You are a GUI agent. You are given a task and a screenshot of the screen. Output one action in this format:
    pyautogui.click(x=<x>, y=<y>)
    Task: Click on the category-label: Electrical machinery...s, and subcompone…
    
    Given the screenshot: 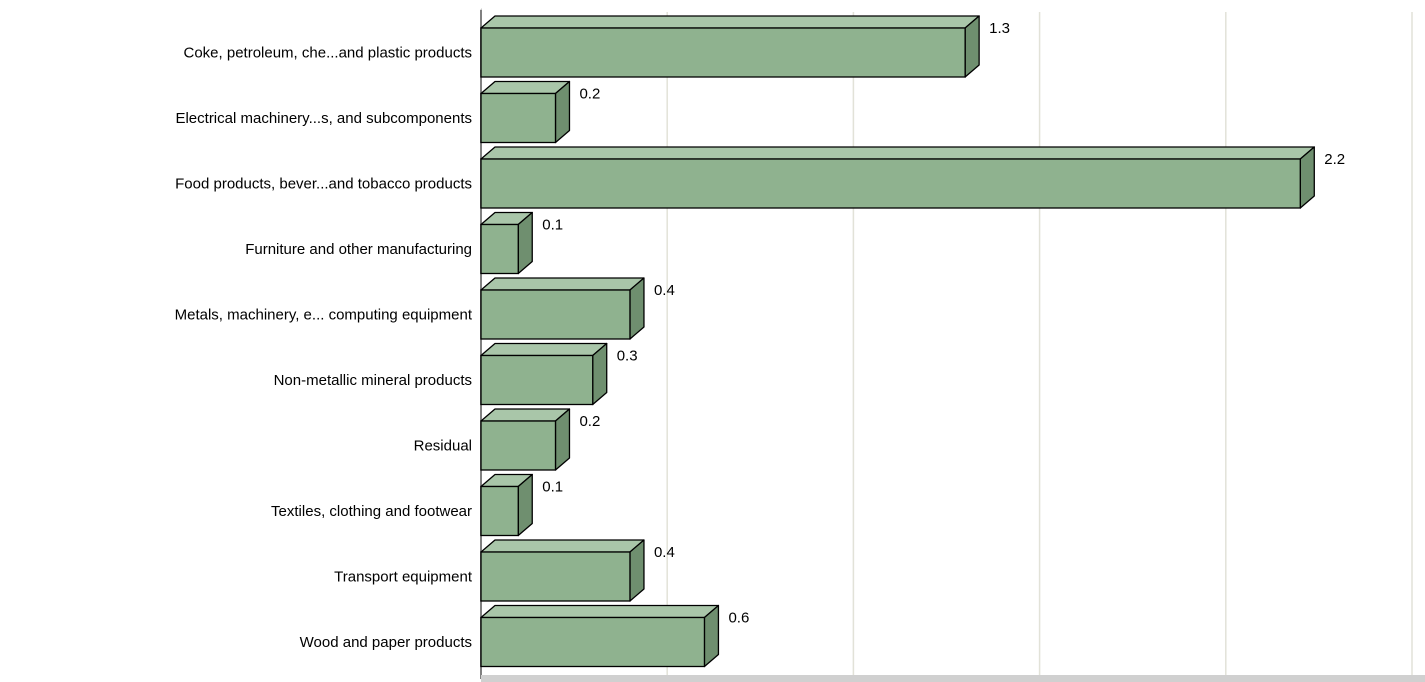 What is the action you would take?
    pyautogui.click(x=323, y=118)
    